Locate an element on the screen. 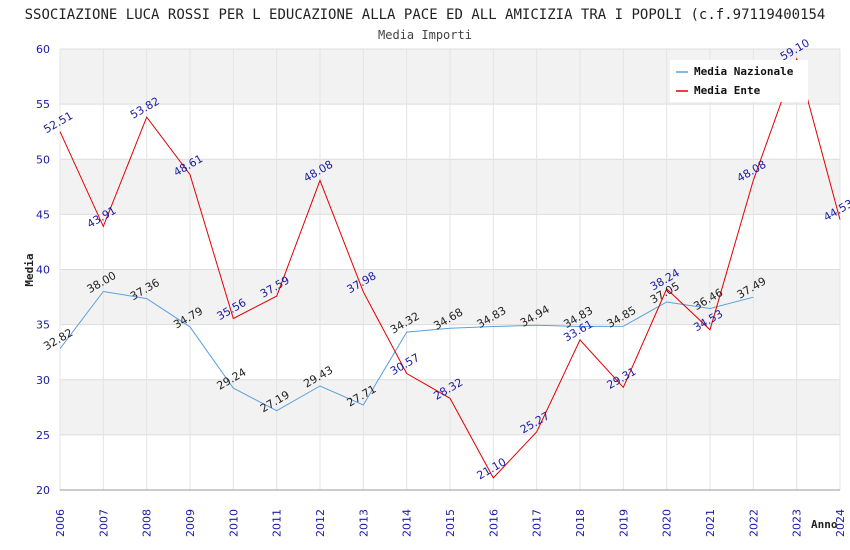 The image size is (850, 550). x-tick-label: 2013 is located at coordinates (363, 523).